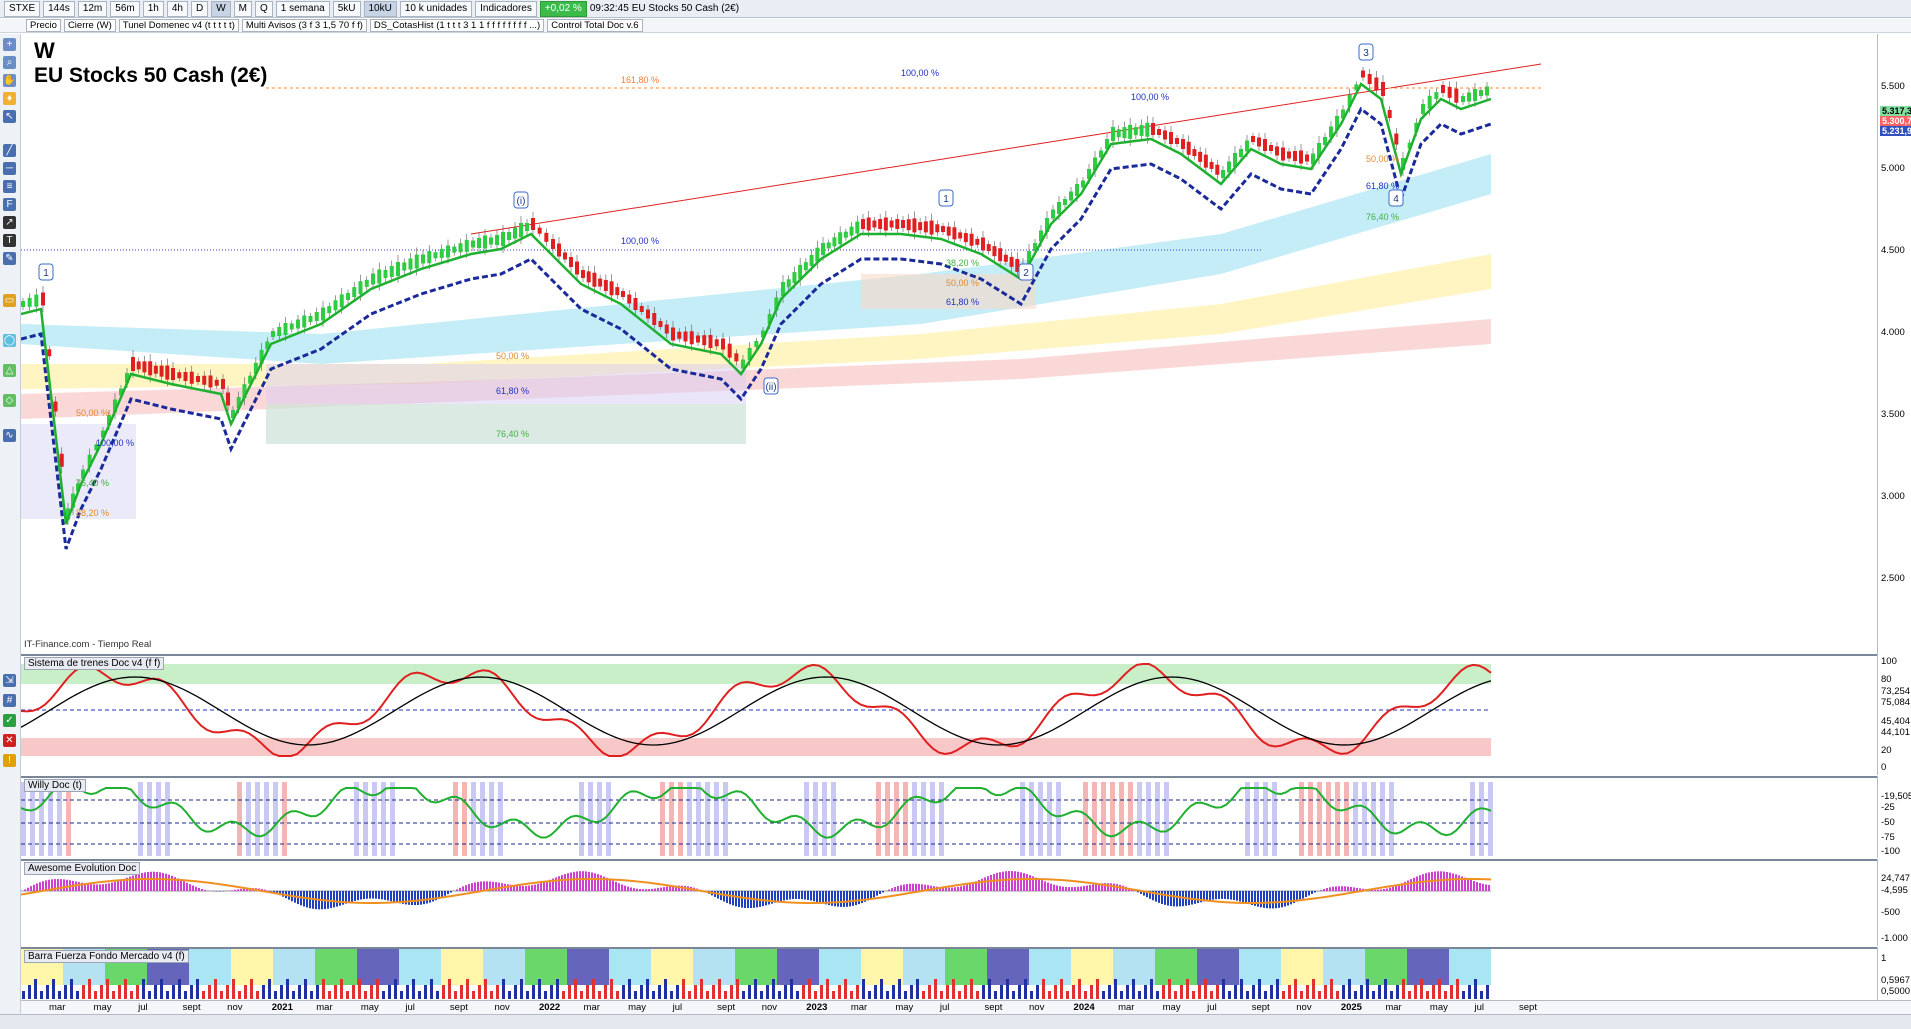 This screenshot has width=1911, height=1029. Describe the element at coordinates (9, 80) in the screenshot. I see `hand-icon: ✋` at that location.